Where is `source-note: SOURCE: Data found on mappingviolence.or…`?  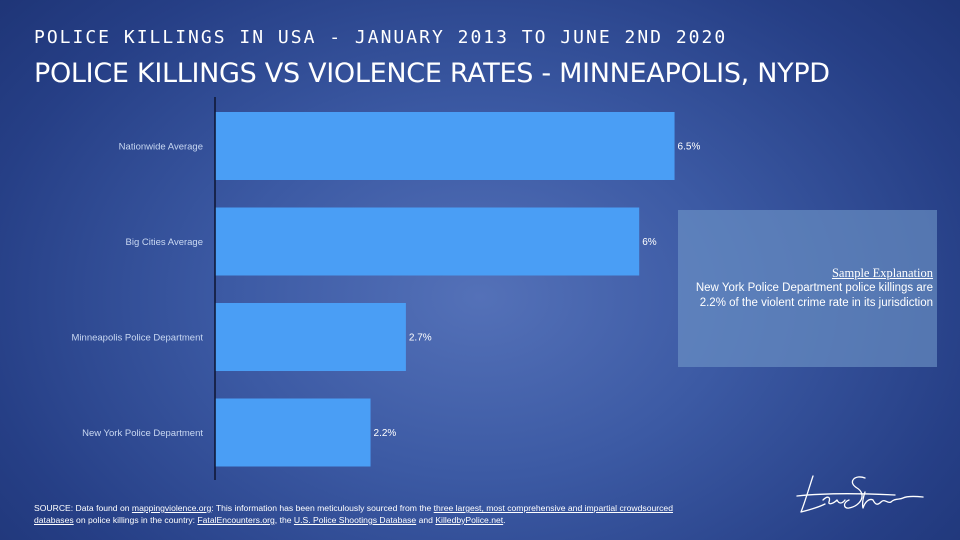
source-note: SOURCE: Data found on mappingviolence.or… is located at coordinates (354, 514).